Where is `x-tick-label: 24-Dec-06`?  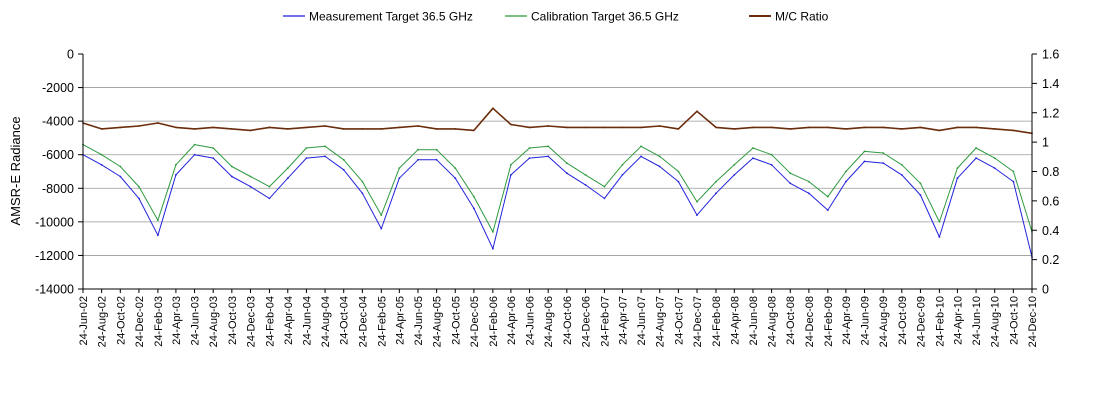
x-tick-label: 24-Dec-06 is located at coordinates (586, 321).